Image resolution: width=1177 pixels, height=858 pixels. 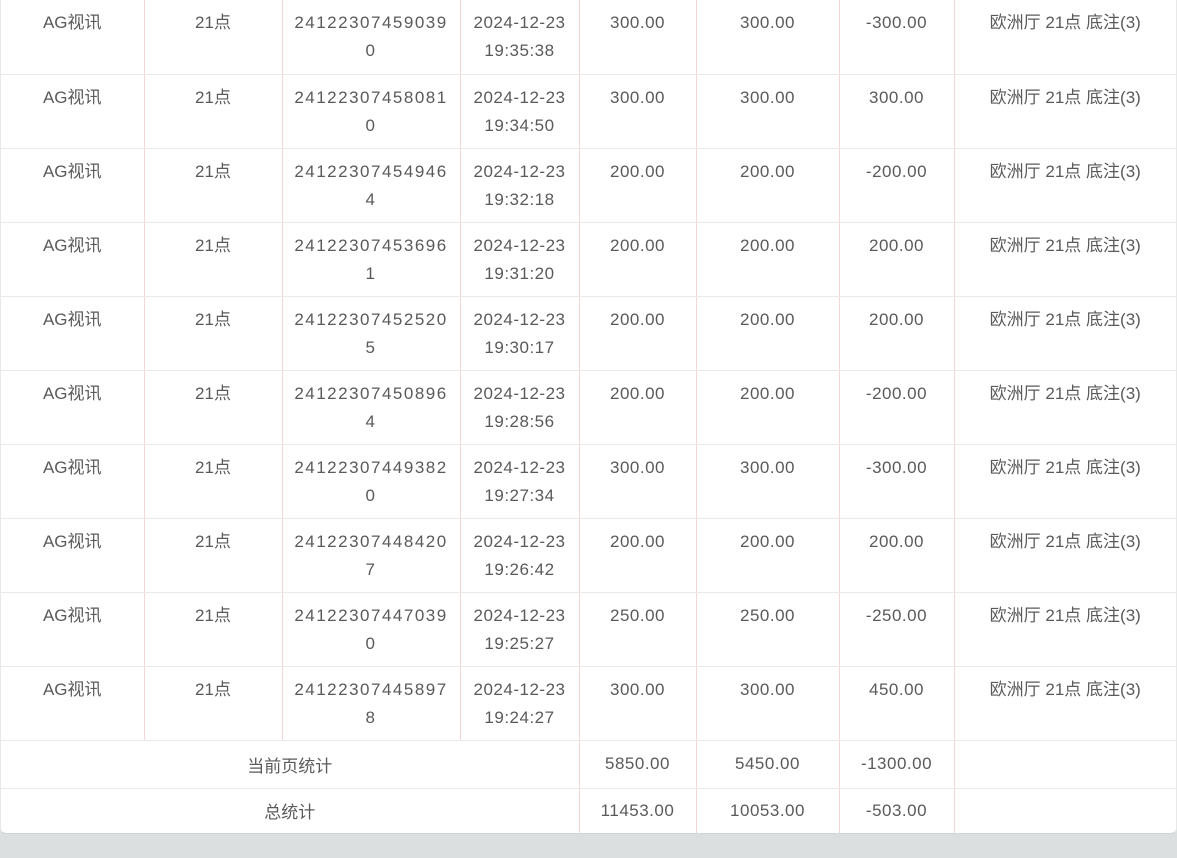 I want to click on order-no-text: 241223074580810, so click(x=371, y=111).